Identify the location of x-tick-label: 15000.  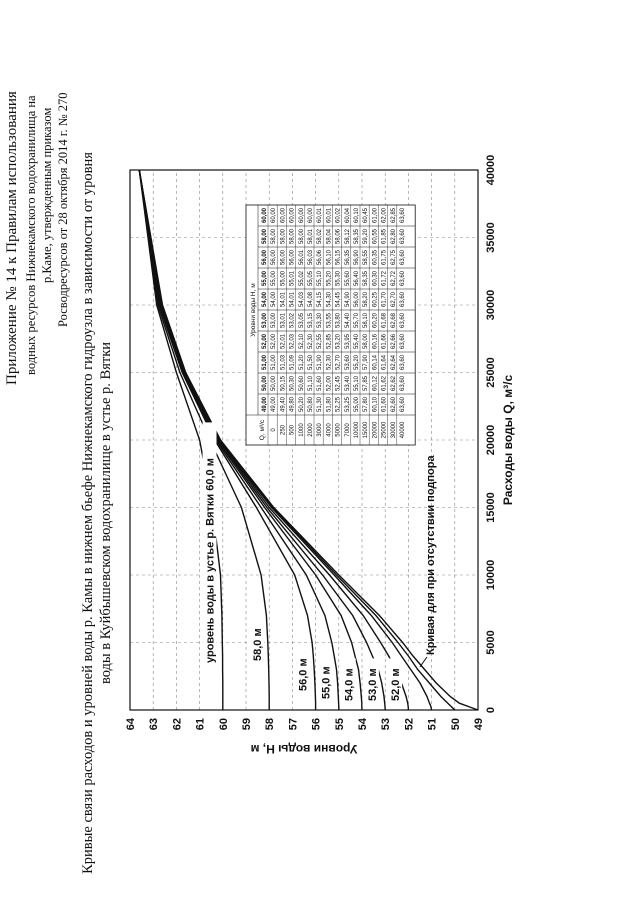
(491, 507).